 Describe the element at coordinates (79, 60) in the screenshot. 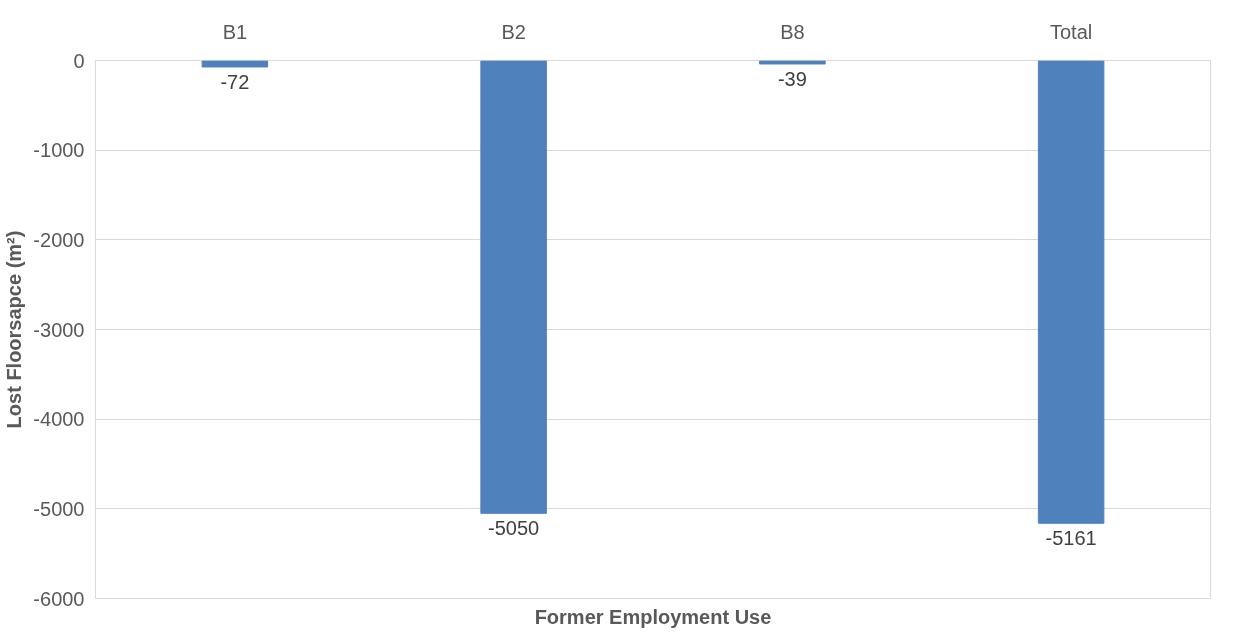

I see `y-tick-label: 0` at that location.